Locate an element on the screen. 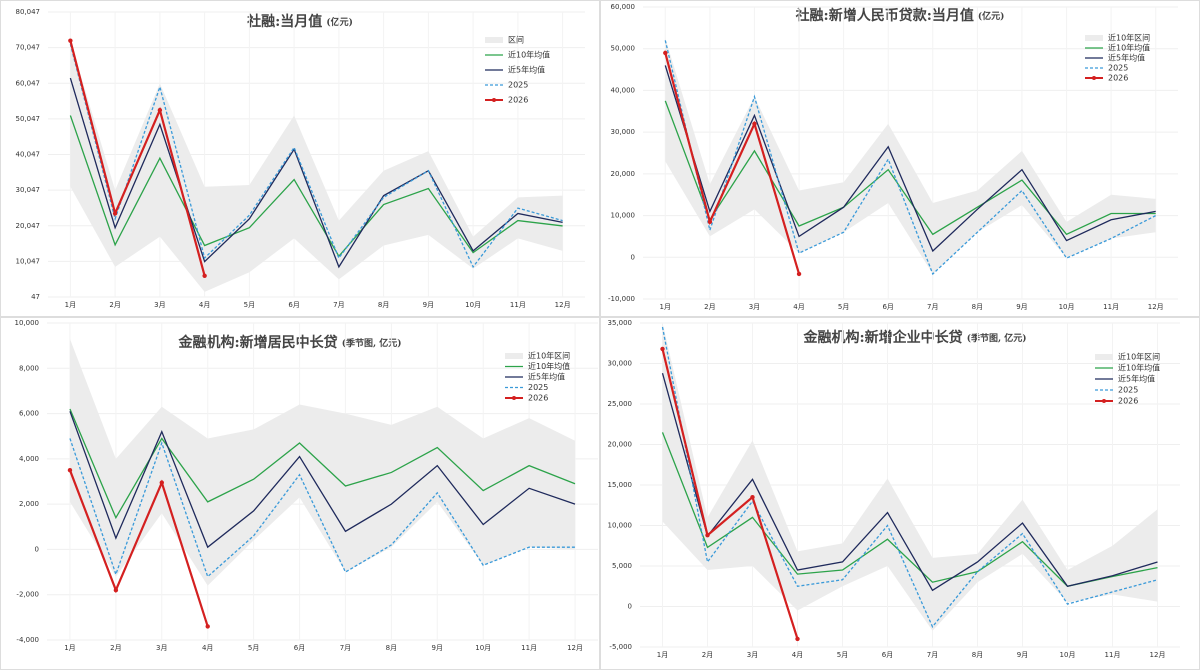 This screenshot has height=671, width=1200. y-tick-label: 20,000 is located at coordinates (623, 174).